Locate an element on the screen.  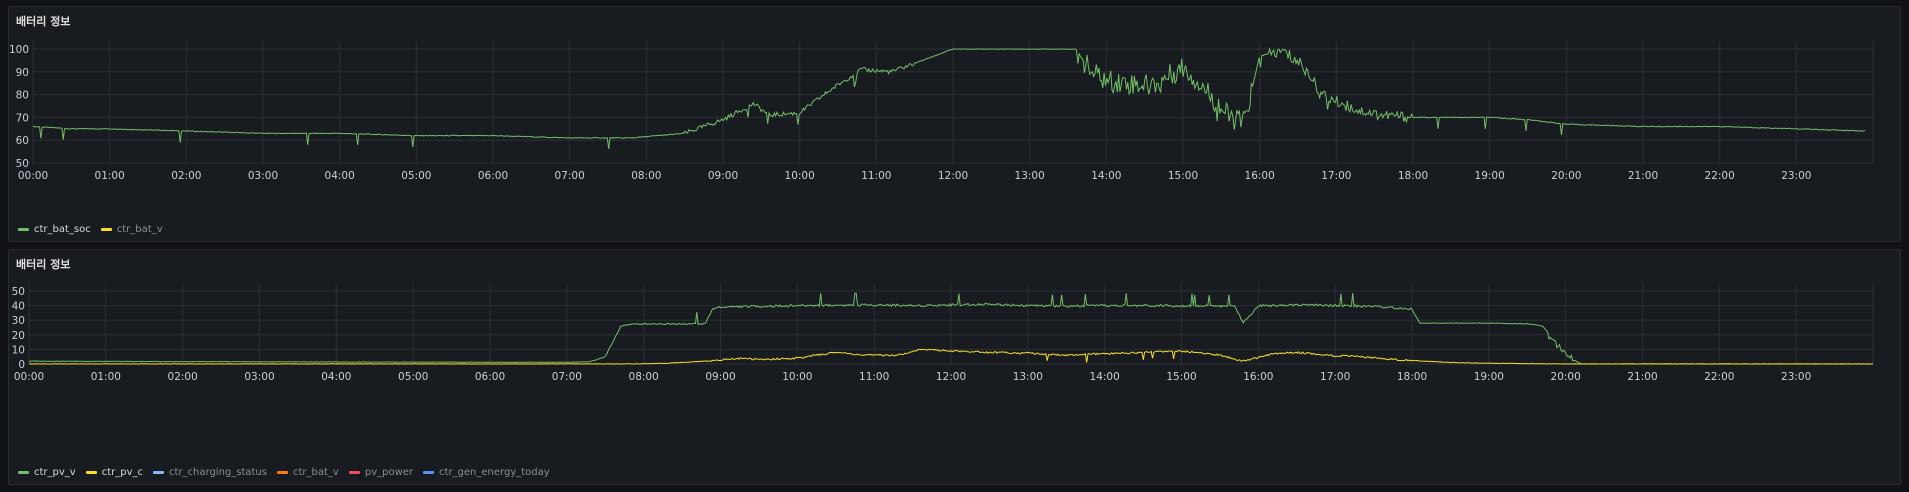
y-tick-label: 60 is located at coordinates (22, 141).